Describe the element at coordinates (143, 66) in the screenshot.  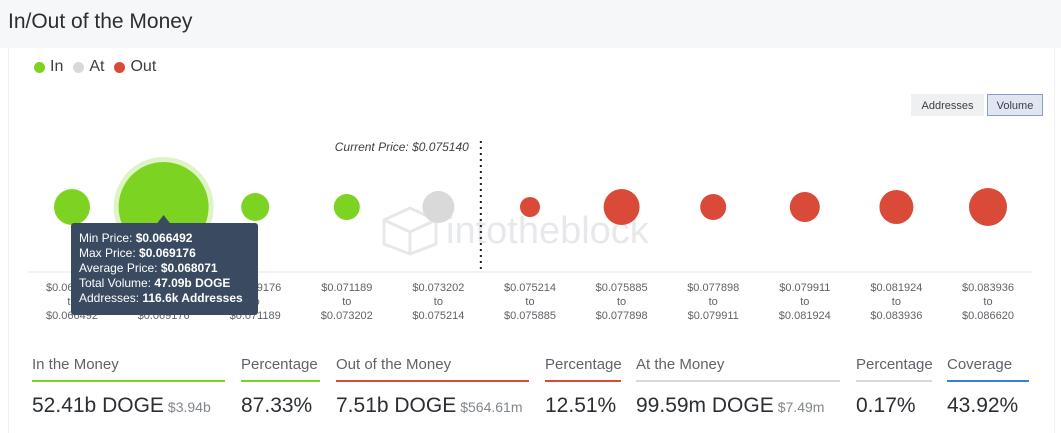
I see `legend-out-label: Out` at that location.